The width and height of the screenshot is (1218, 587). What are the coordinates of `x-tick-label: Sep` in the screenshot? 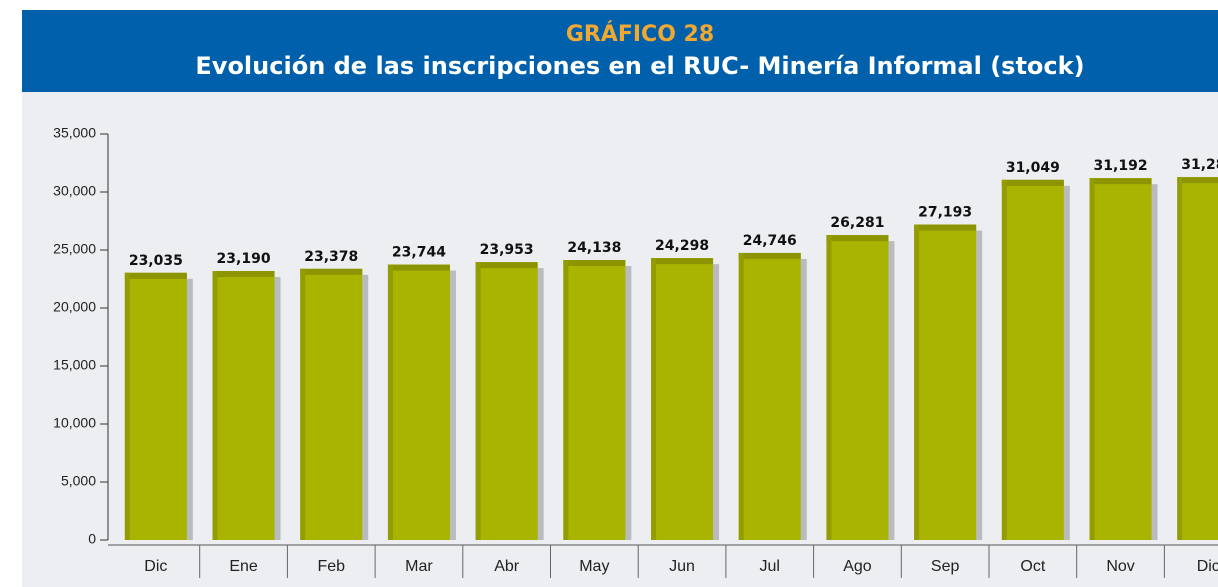 It's located at (945, 566).